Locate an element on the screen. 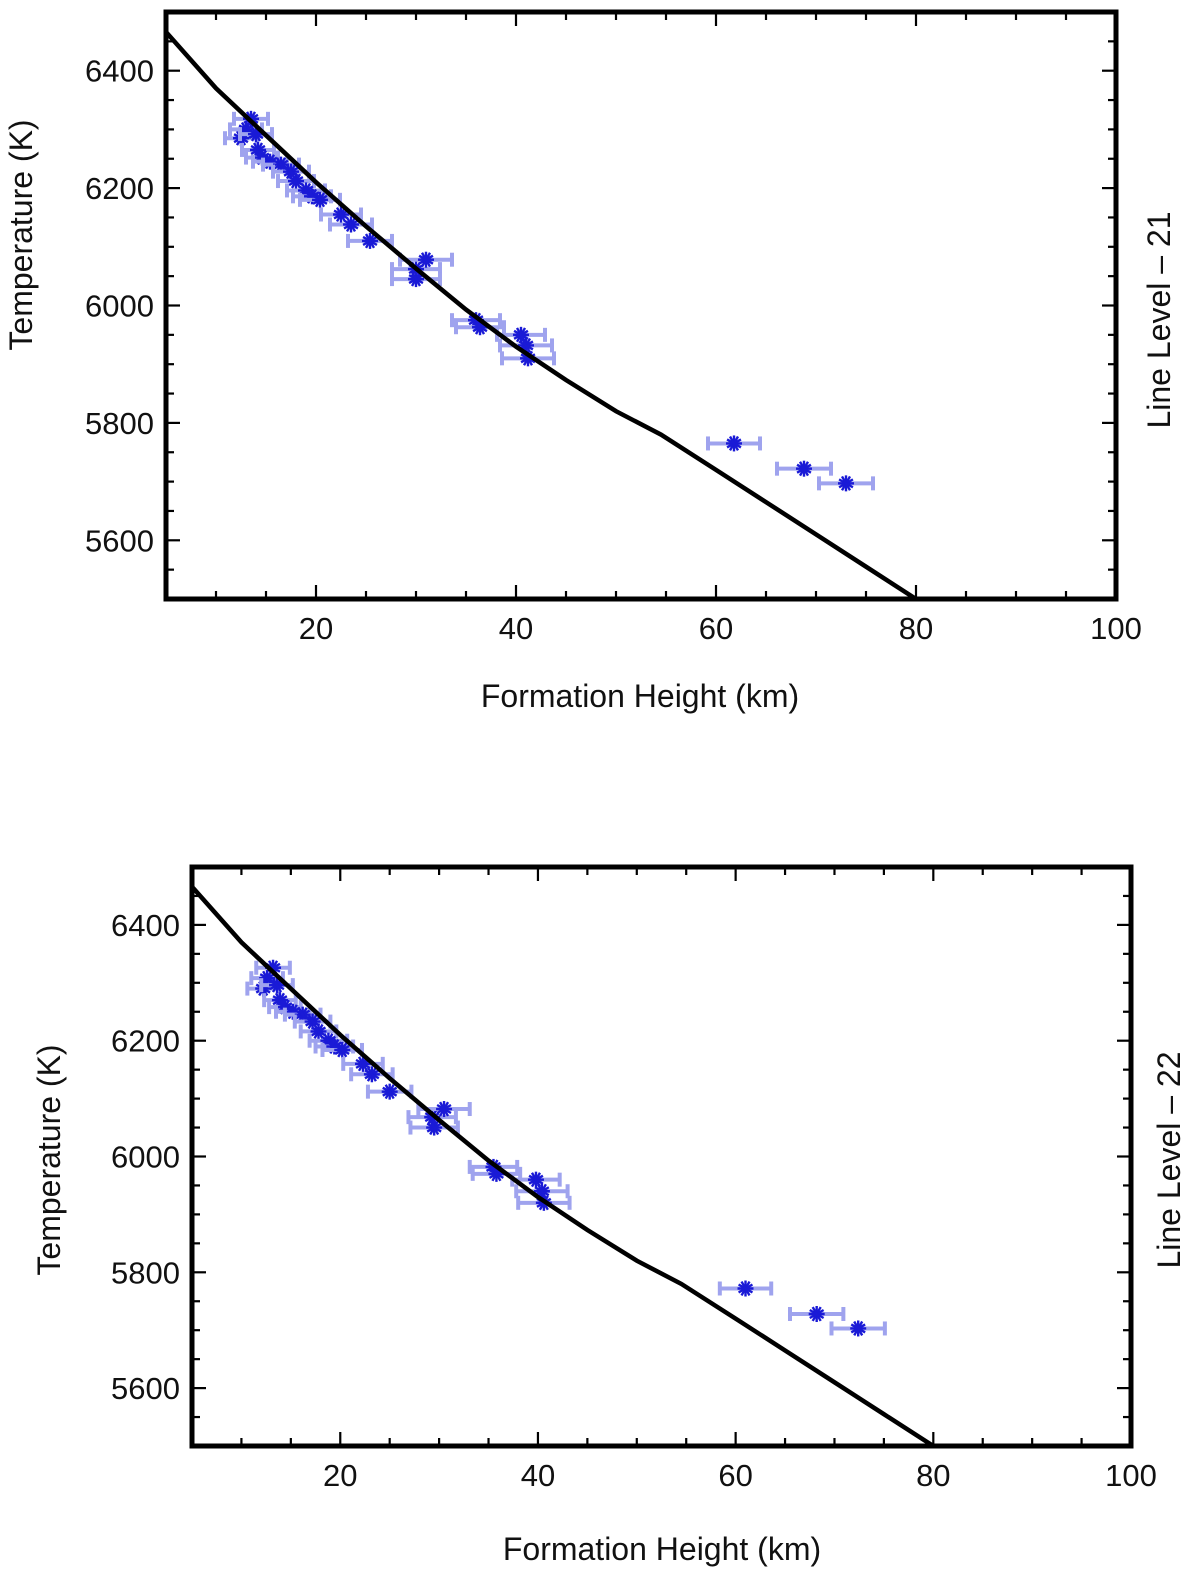  right-side-label: Line Level – 21 is located at coordinates (1159, 319).